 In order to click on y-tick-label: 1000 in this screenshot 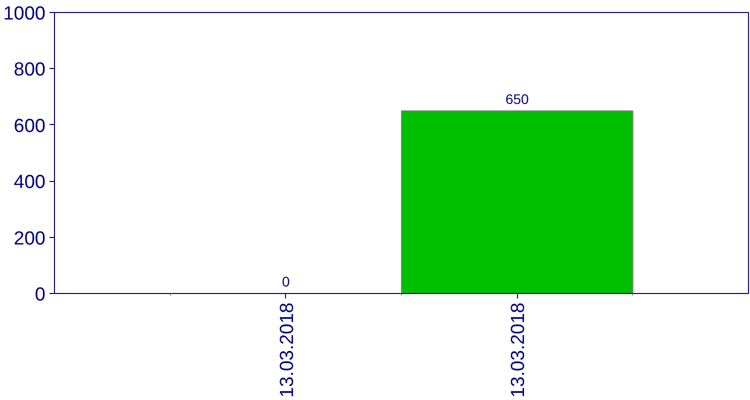, I will do `click(24, 14)`.